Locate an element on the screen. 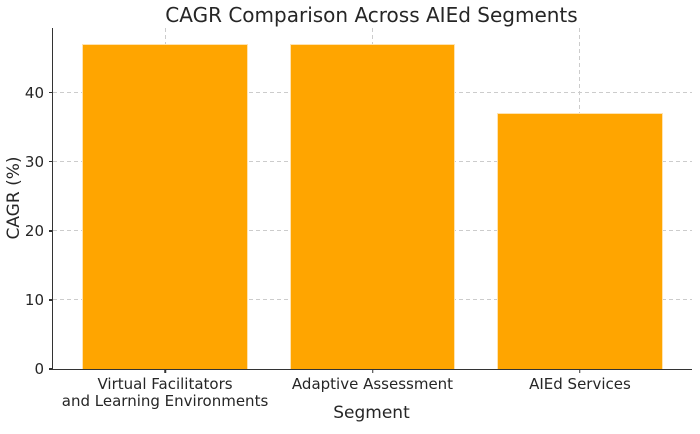  x-axis-label: Segment is located at coordinates (371, 413).